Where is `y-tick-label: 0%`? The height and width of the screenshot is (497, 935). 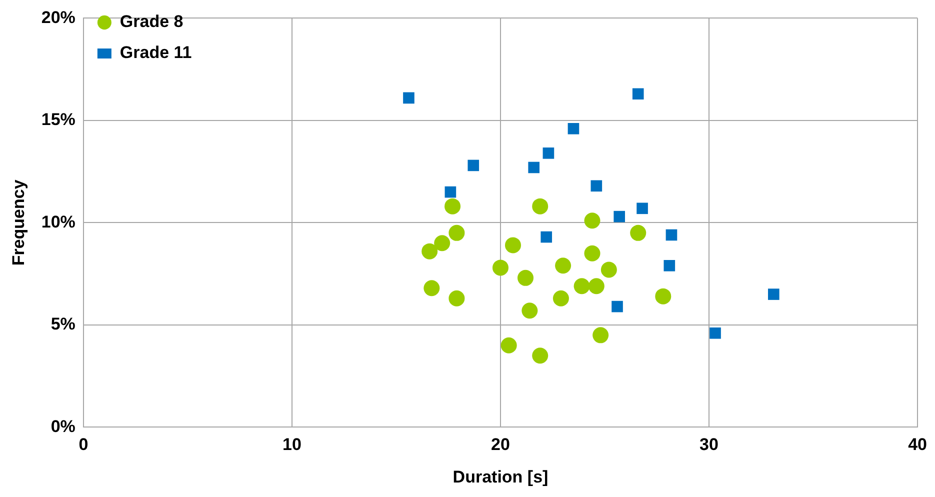
y-tick-label: 0% is located at coordinates (63, 426).